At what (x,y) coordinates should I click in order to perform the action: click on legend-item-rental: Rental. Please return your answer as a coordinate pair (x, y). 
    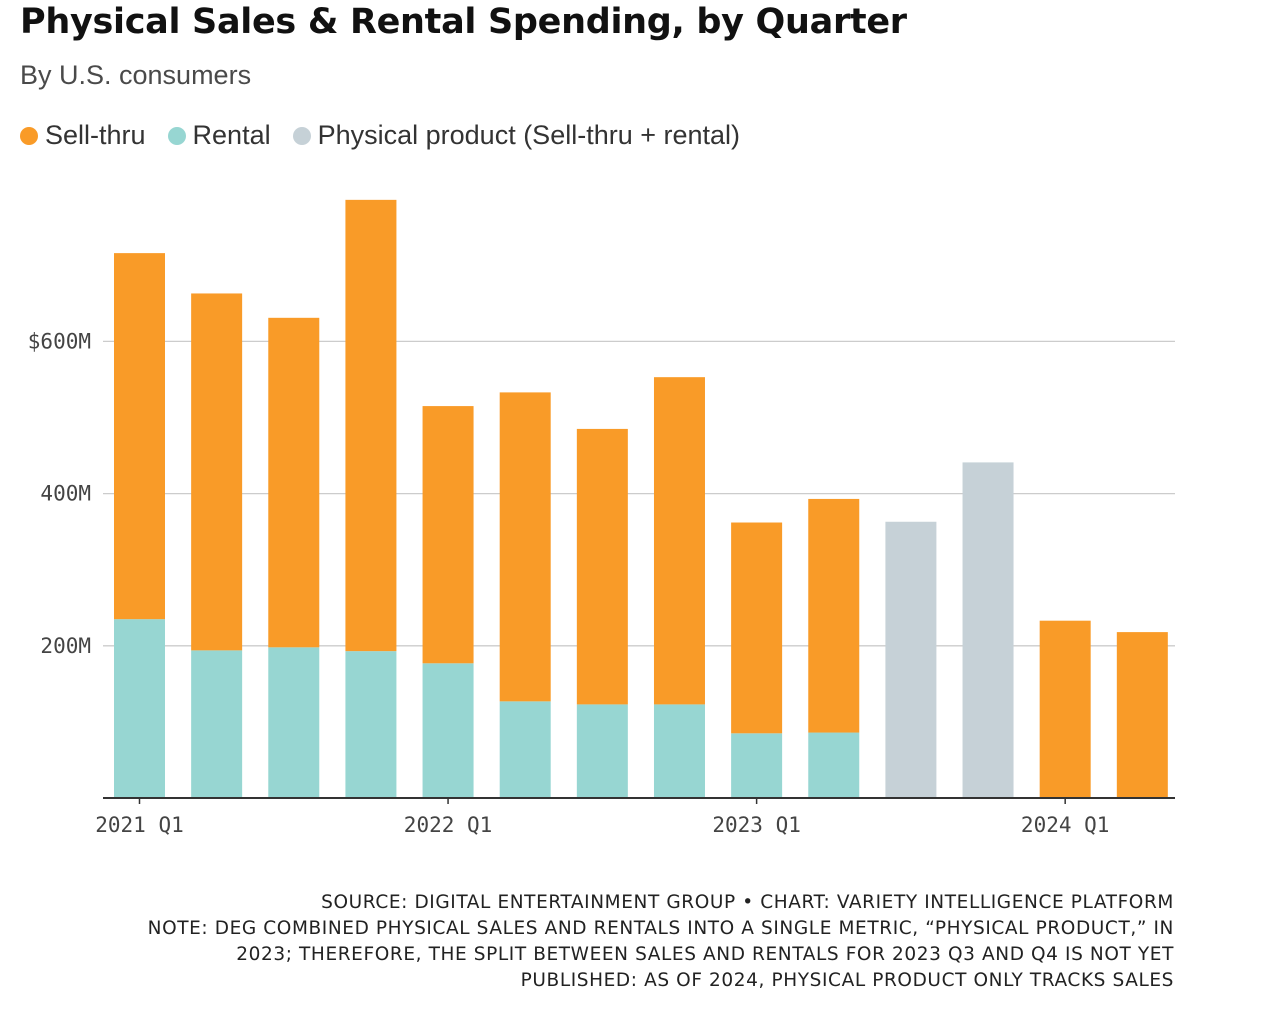
    Looking at the image, I should click on (219, 135).